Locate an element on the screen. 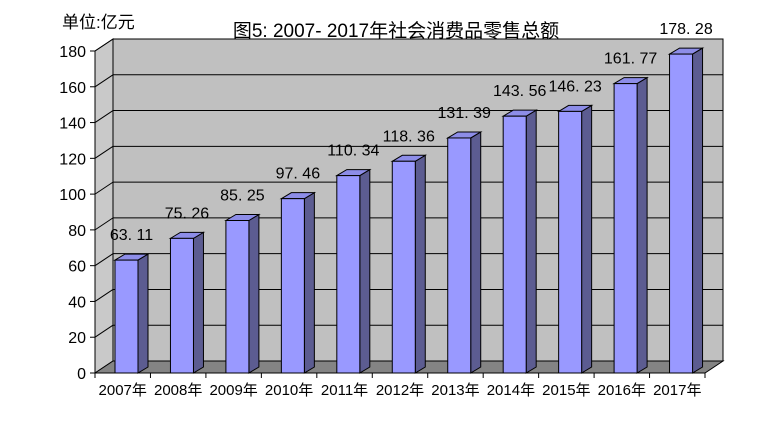 The width and height of the screenshot is (779, 448). y-axis-label: 120 is located at coordinates (72, 159).